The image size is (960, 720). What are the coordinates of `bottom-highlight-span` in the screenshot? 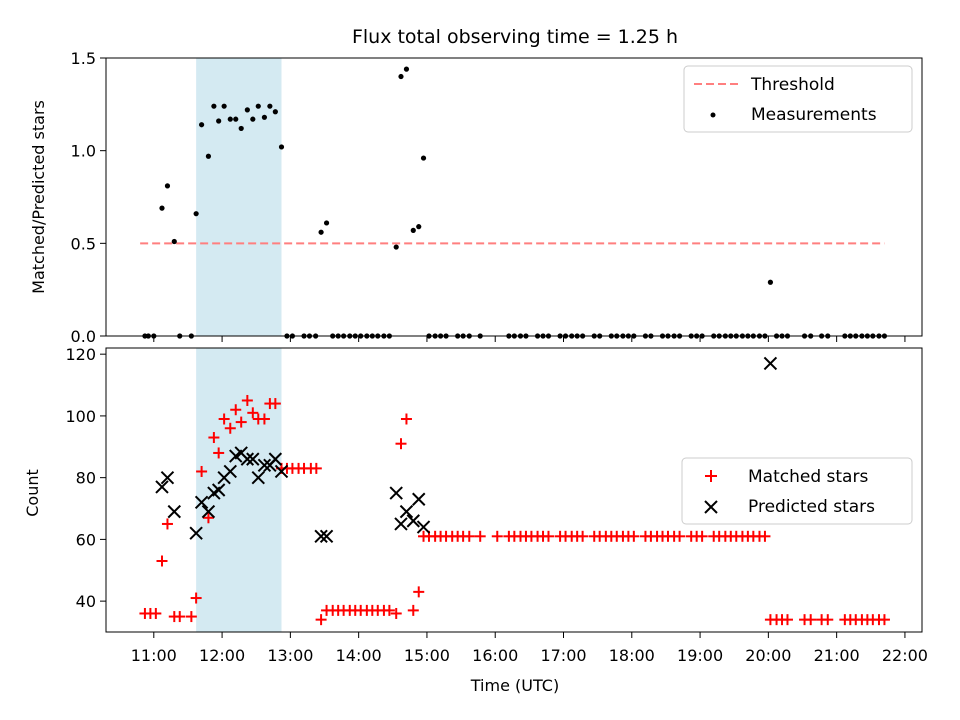 It's located at (239, 490).